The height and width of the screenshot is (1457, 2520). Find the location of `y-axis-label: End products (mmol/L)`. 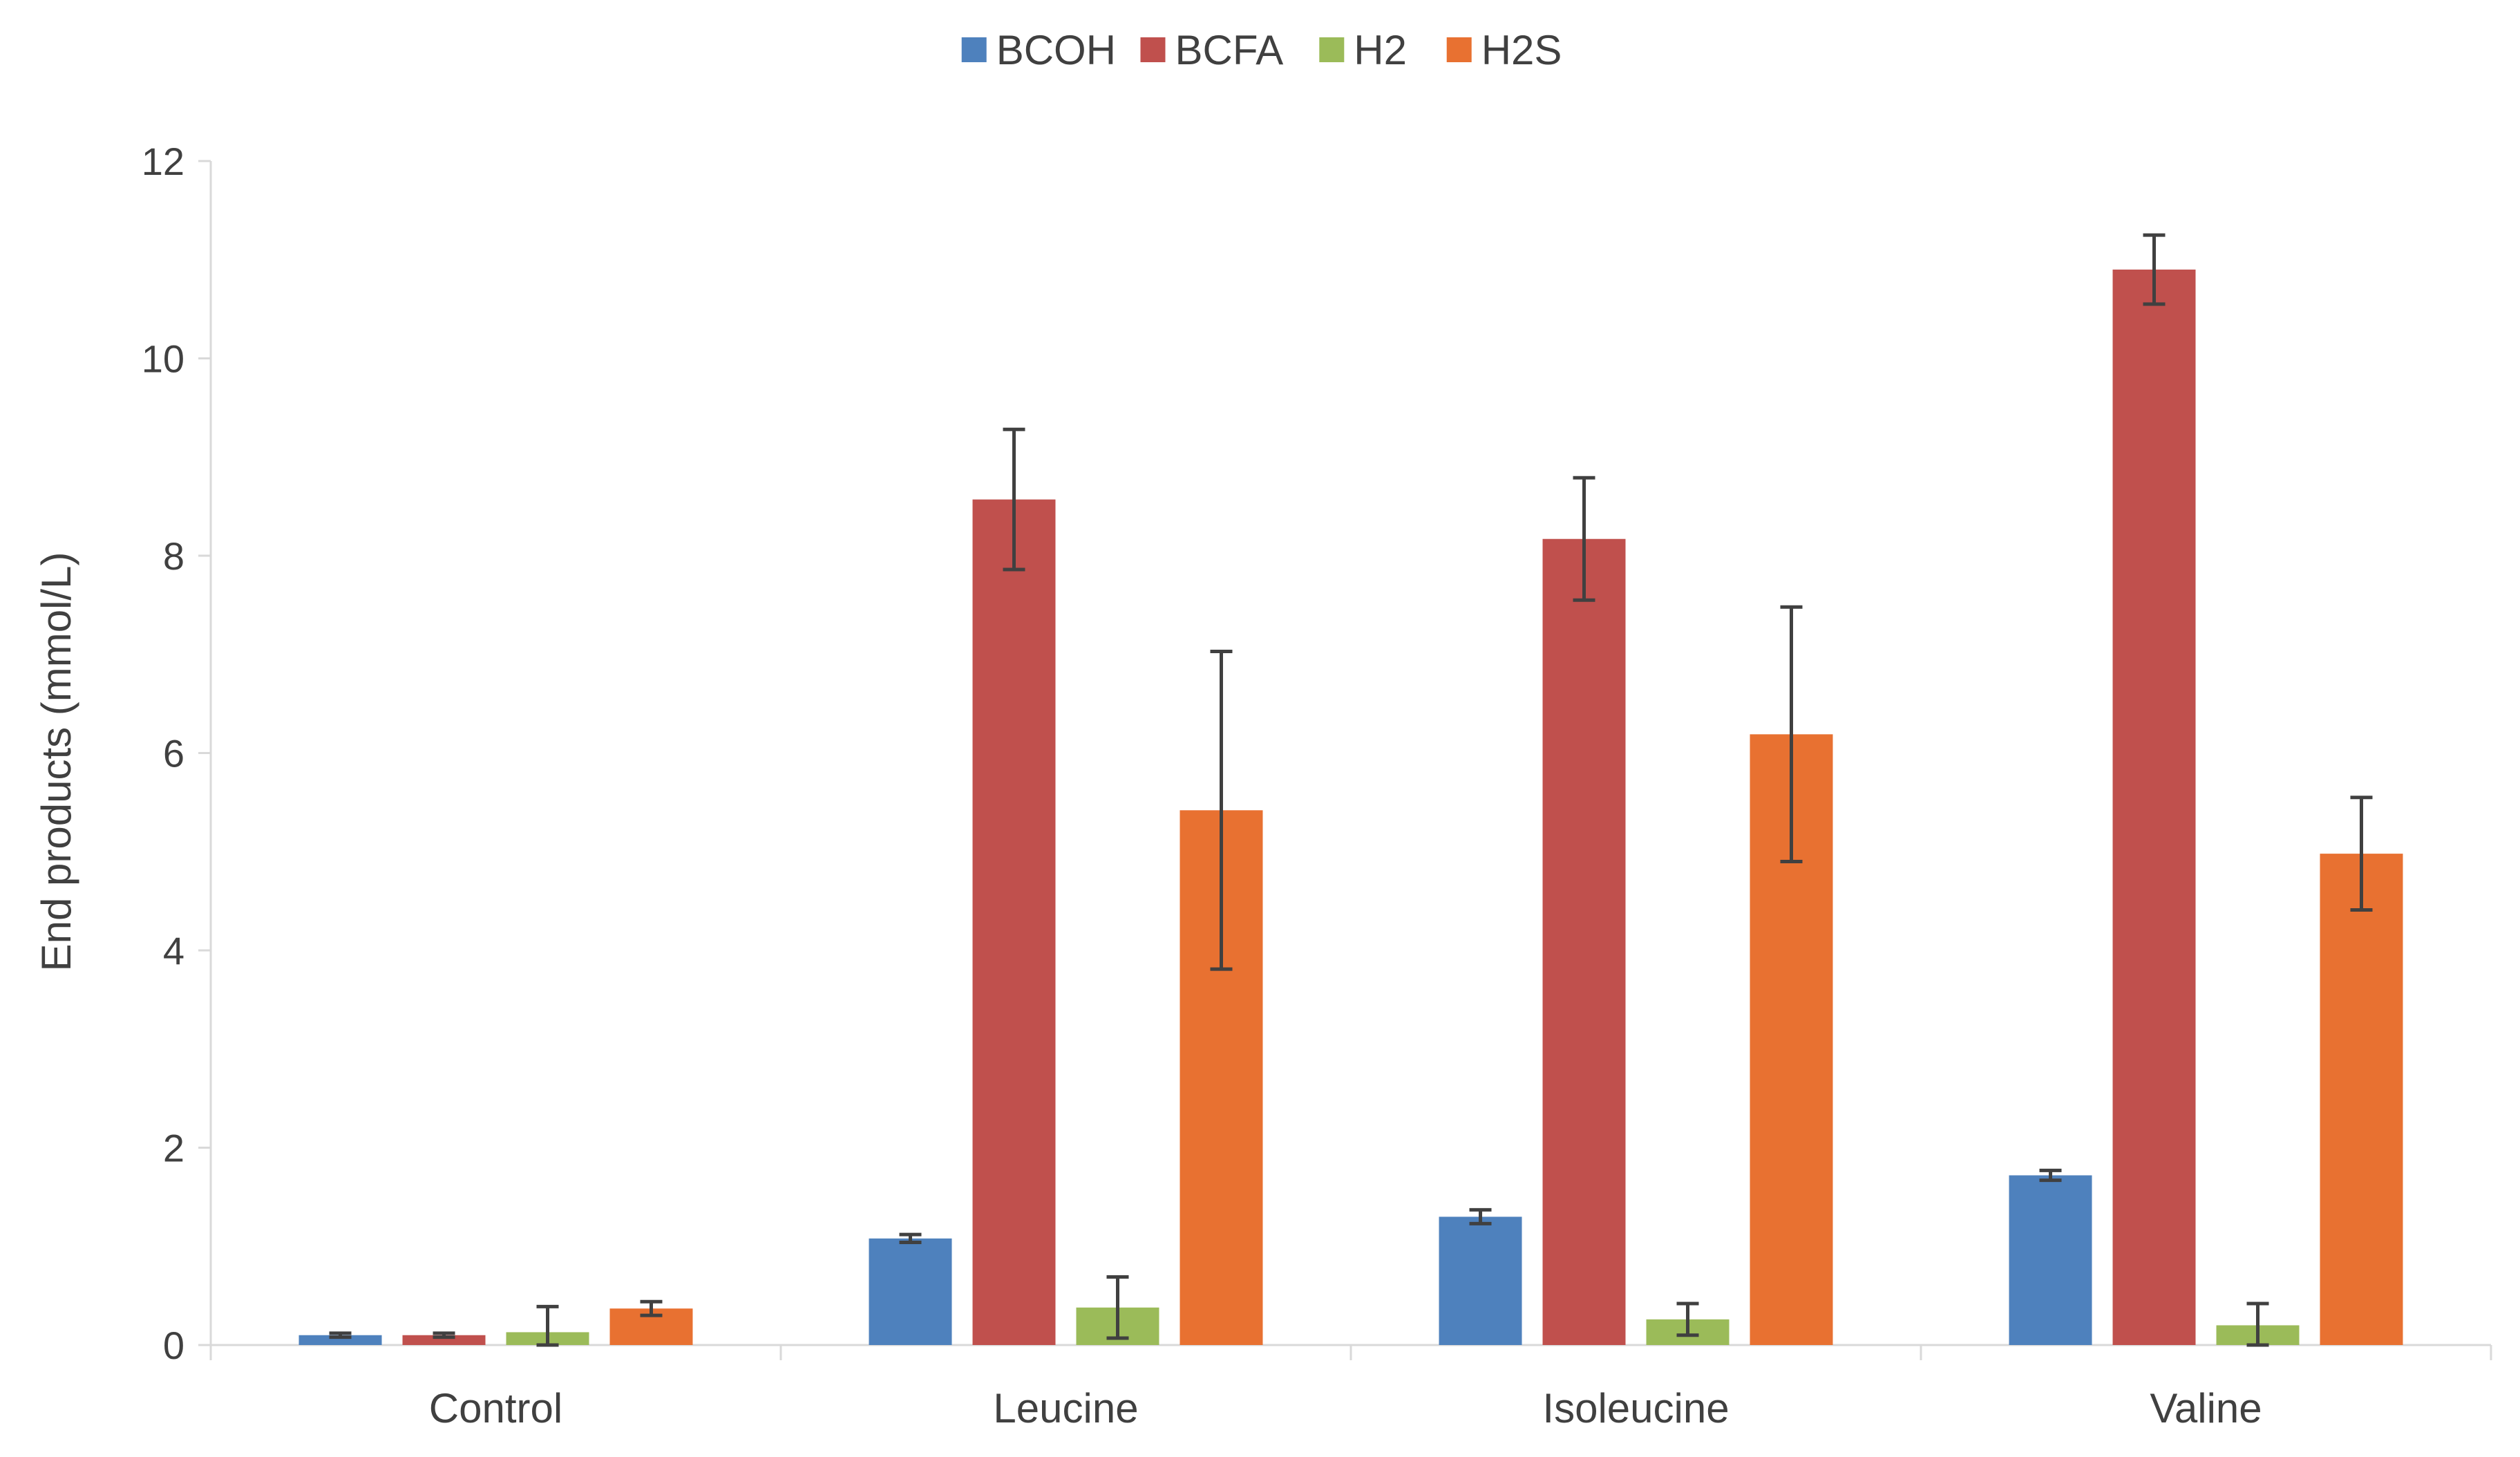

y-axis-label: End products (mmol/L) is located at coordinates (56, 762).